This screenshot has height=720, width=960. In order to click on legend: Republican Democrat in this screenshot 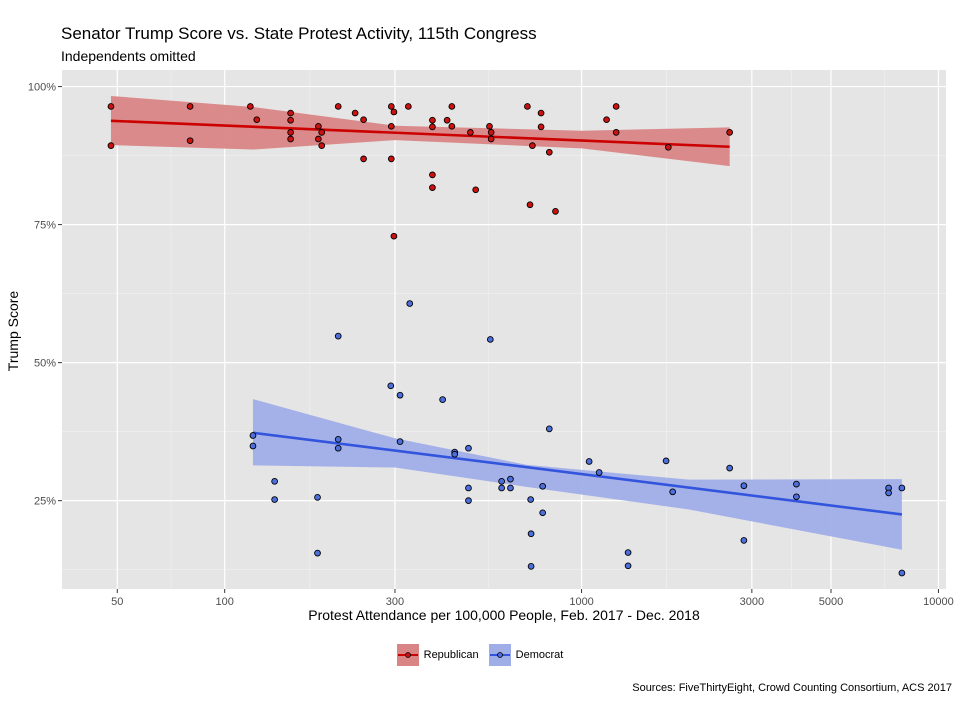, I will do `click(480, 655)`.